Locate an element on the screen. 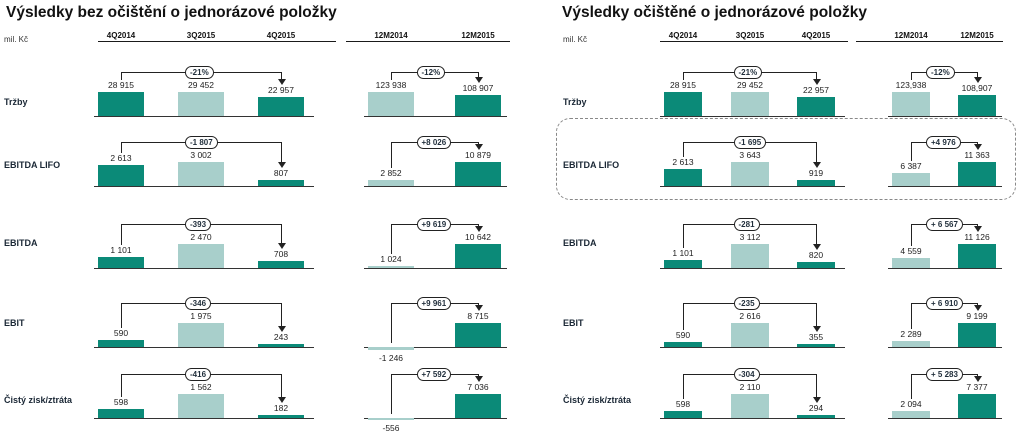  change-badge: -12% is located at coordinates (940, 72).